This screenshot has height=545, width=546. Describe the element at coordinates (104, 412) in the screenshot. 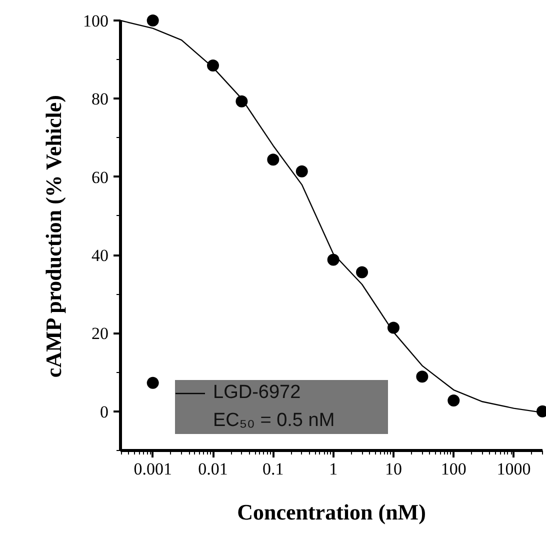

I see `y-tick-label: 0` at that location.